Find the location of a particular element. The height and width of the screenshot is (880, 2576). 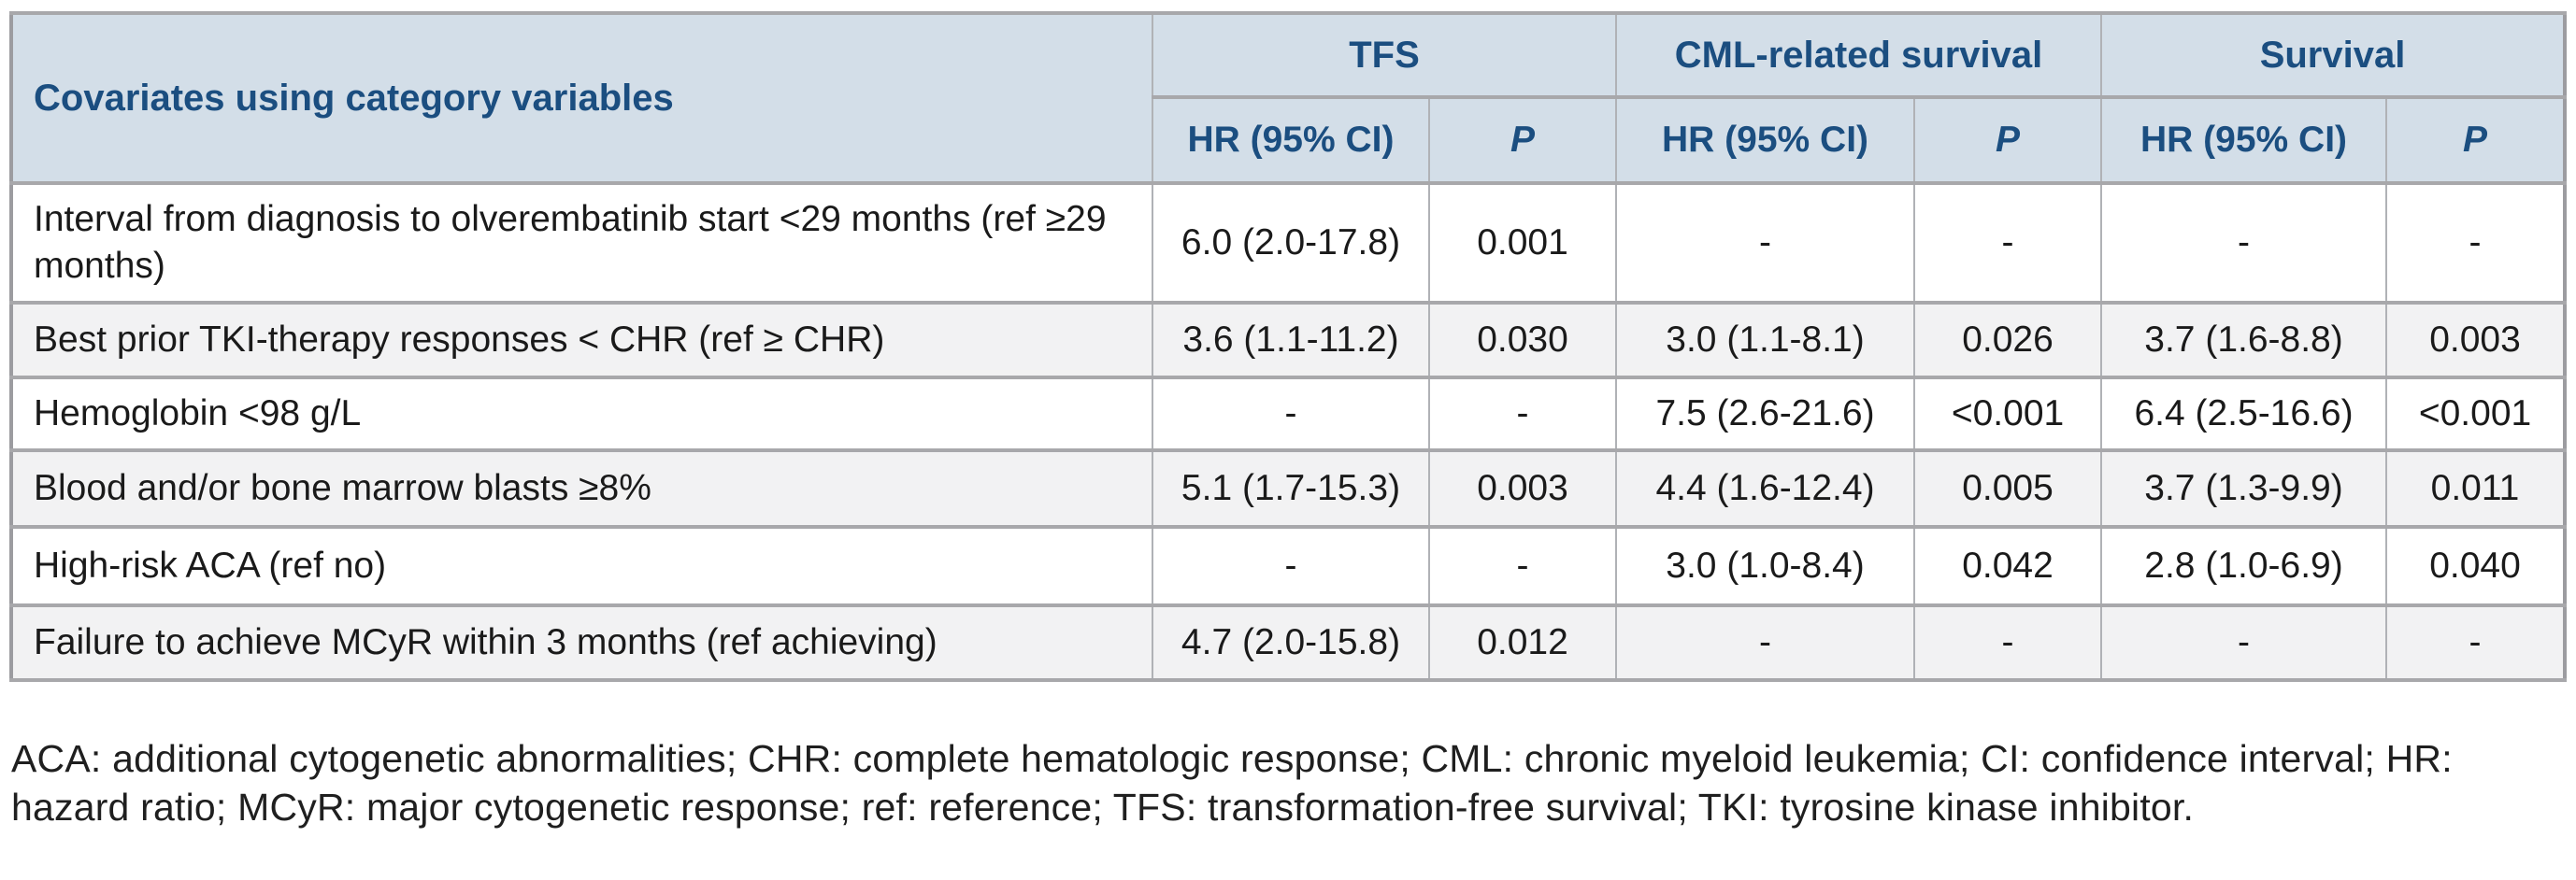

survival-hr-cell: 2.8 (1.0-6.9) is located at coordinates (2244, 566).